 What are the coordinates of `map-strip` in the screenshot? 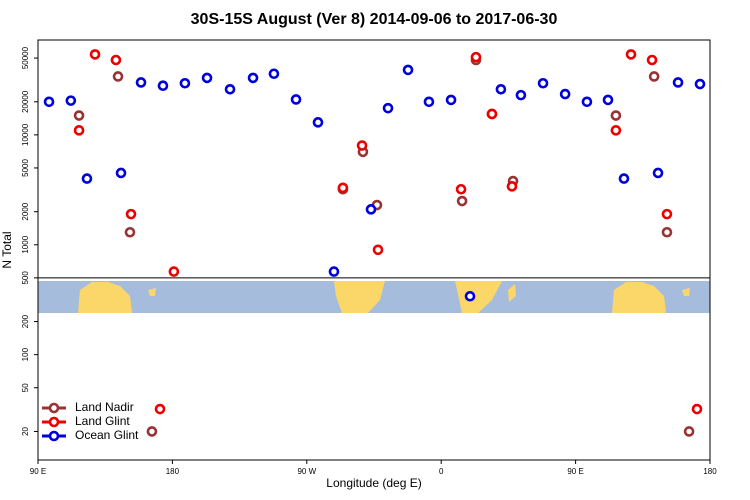 It's located at (374, 297).